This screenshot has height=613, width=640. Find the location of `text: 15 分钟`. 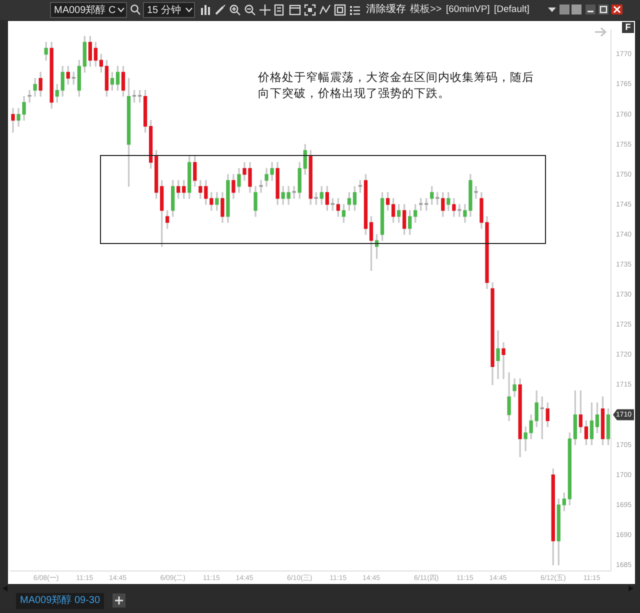

text: 15 分钟 is located at coordinates (169, 10).